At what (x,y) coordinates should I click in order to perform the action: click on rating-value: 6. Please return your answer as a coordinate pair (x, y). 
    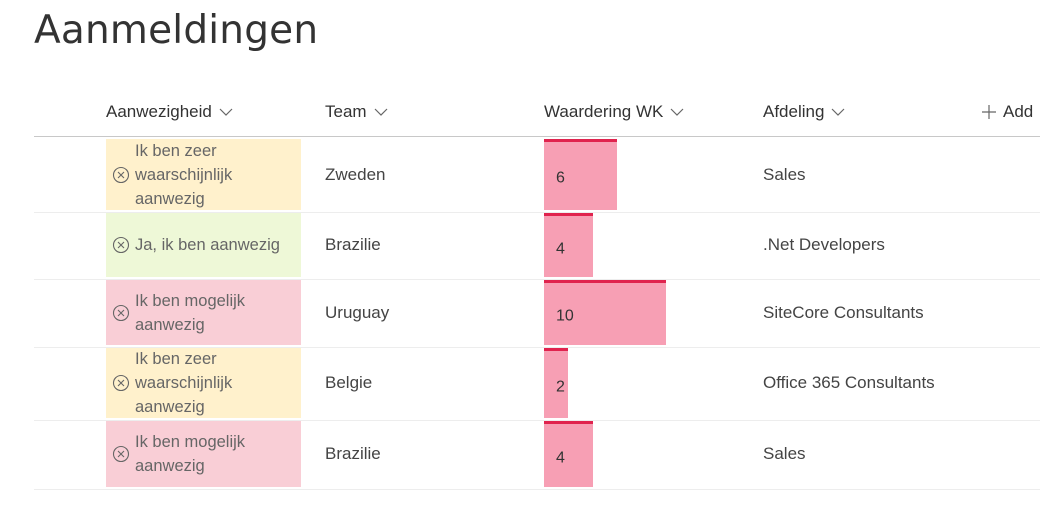
    Looking at the image, I should click on (560, 178).